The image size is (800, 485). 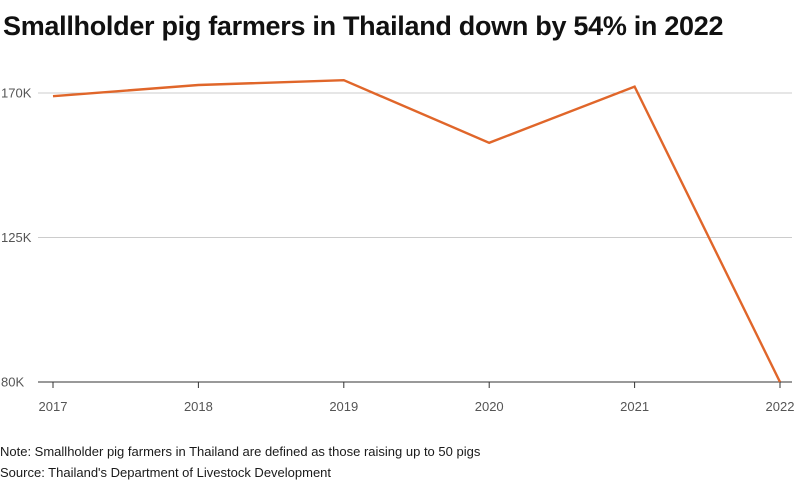 I want to click on y-tick-label-80K: 80K, so click(x=12, y=382).